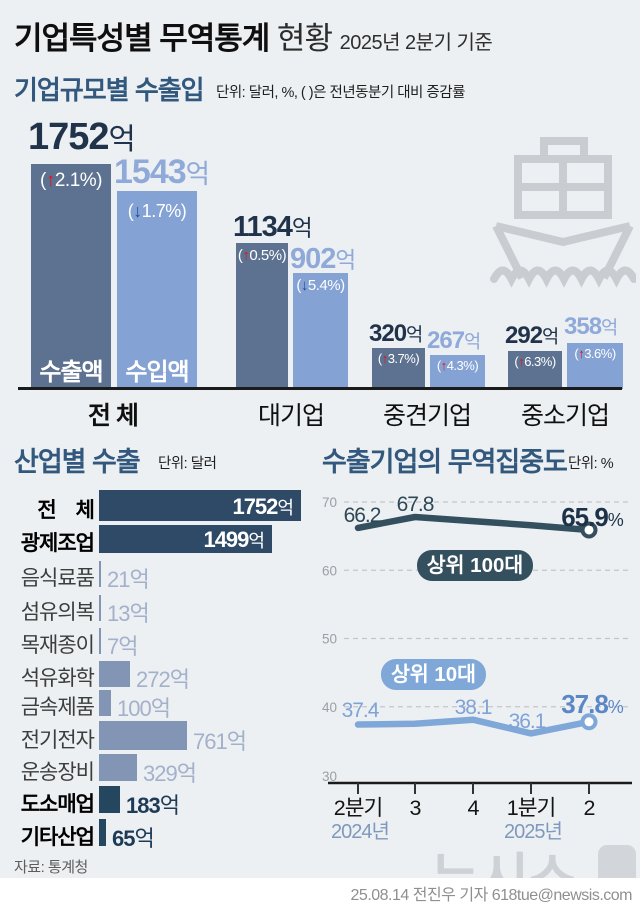 Image resolution: width=640 pixels, height=910 pixels. I want to click on x-year-label-1: 2024년, so click(360, 831).